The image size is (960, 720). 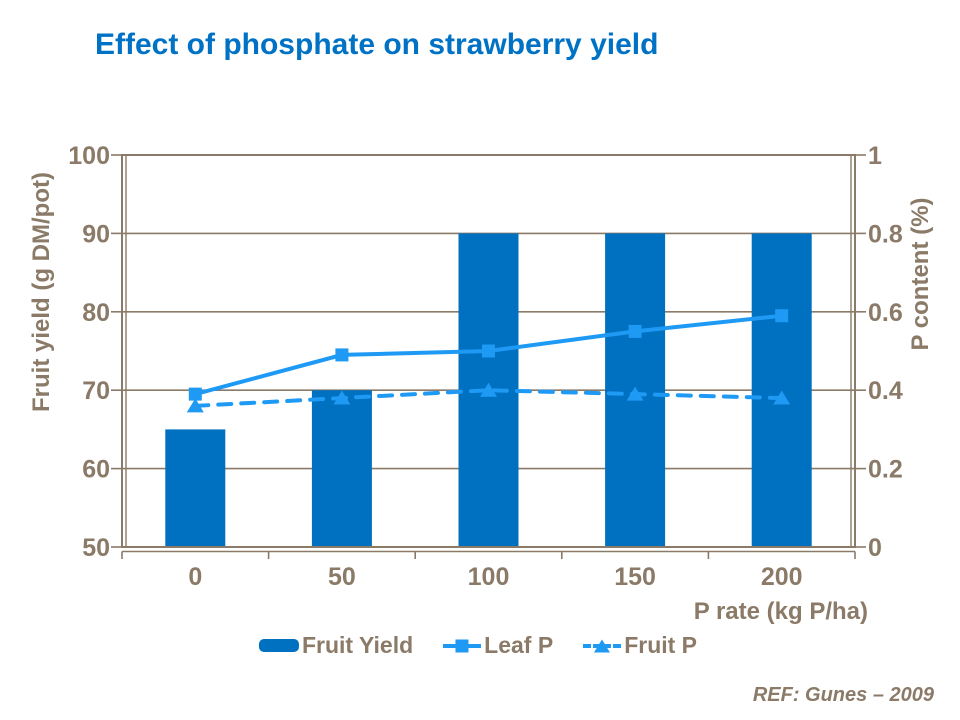 I want to click on x-axis-tick-label: 50, so click(x=342, y=577).